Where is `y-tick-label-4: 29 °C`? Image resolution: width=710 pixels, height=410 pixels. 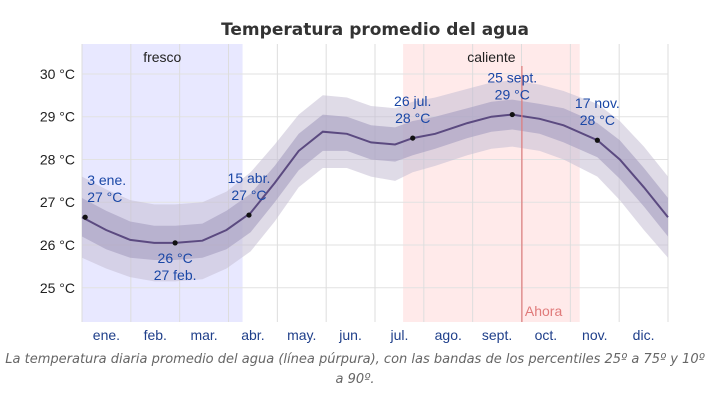
y-tick-label-4: 29 °C is located at coordinates (57, 117).